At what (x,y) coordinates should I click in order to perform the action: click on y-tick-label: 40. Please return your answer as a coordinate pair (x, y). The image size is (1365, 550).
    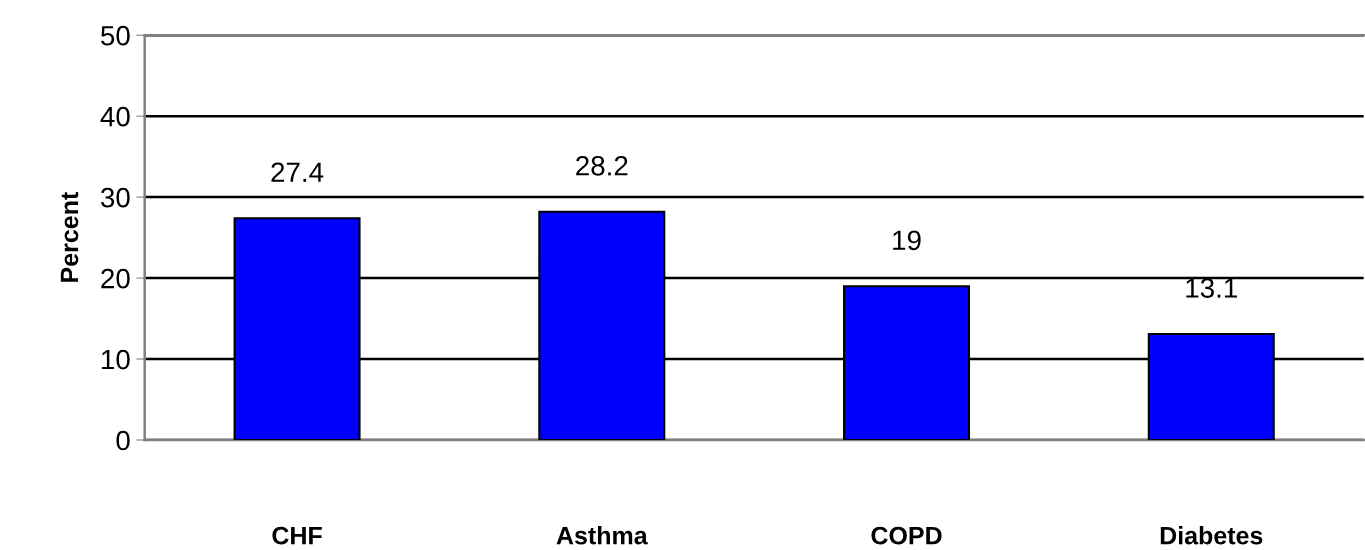
    Looking at the image, I should click on (115, 116).